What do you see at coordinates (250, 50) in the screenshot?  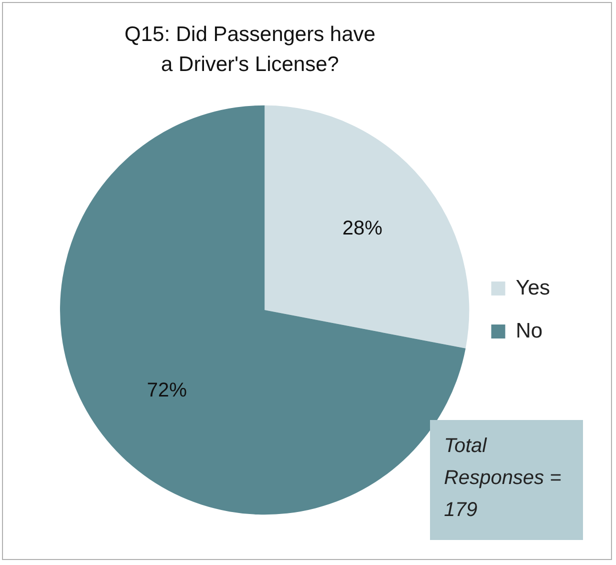 I see `chart-title: Q15: Did Passengers have a Driver's License?` at bounding box center [250, 50].